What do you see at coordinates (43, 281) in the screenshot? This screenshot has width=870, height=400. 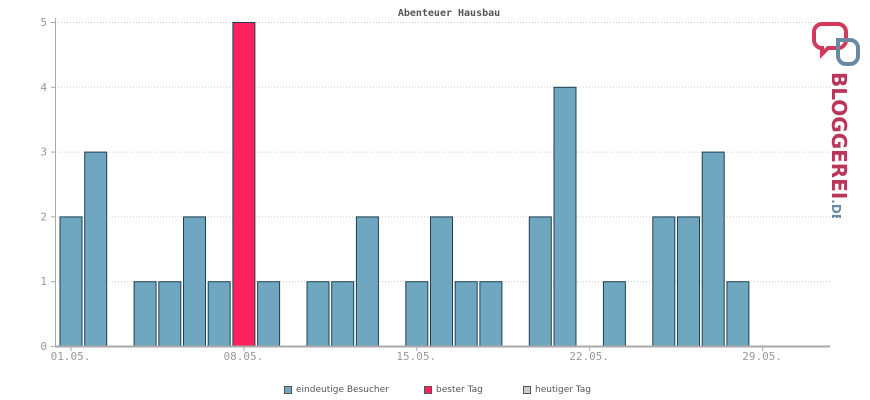 I see `y-tick-label: 1` at bounding box center [43, 281].